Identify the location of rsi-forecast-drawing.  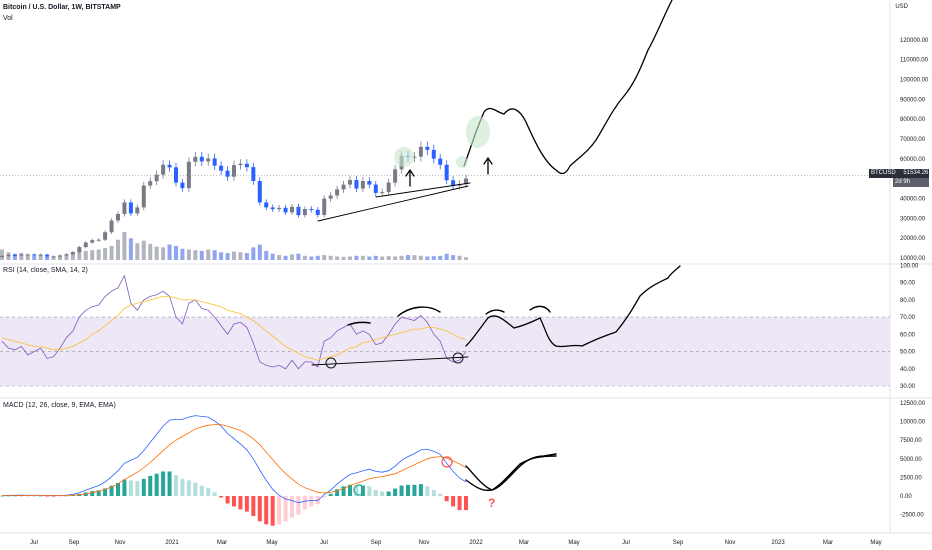
(573, 306).